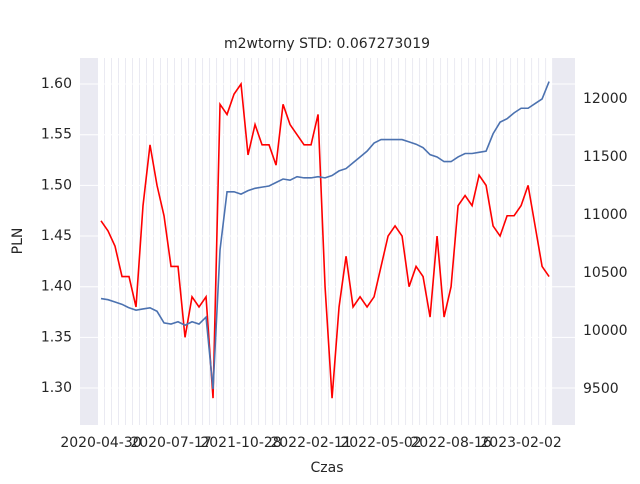 The image size is (640, 484). I want to click on x-tick-label: 2023-02-02, so click(520, 443).